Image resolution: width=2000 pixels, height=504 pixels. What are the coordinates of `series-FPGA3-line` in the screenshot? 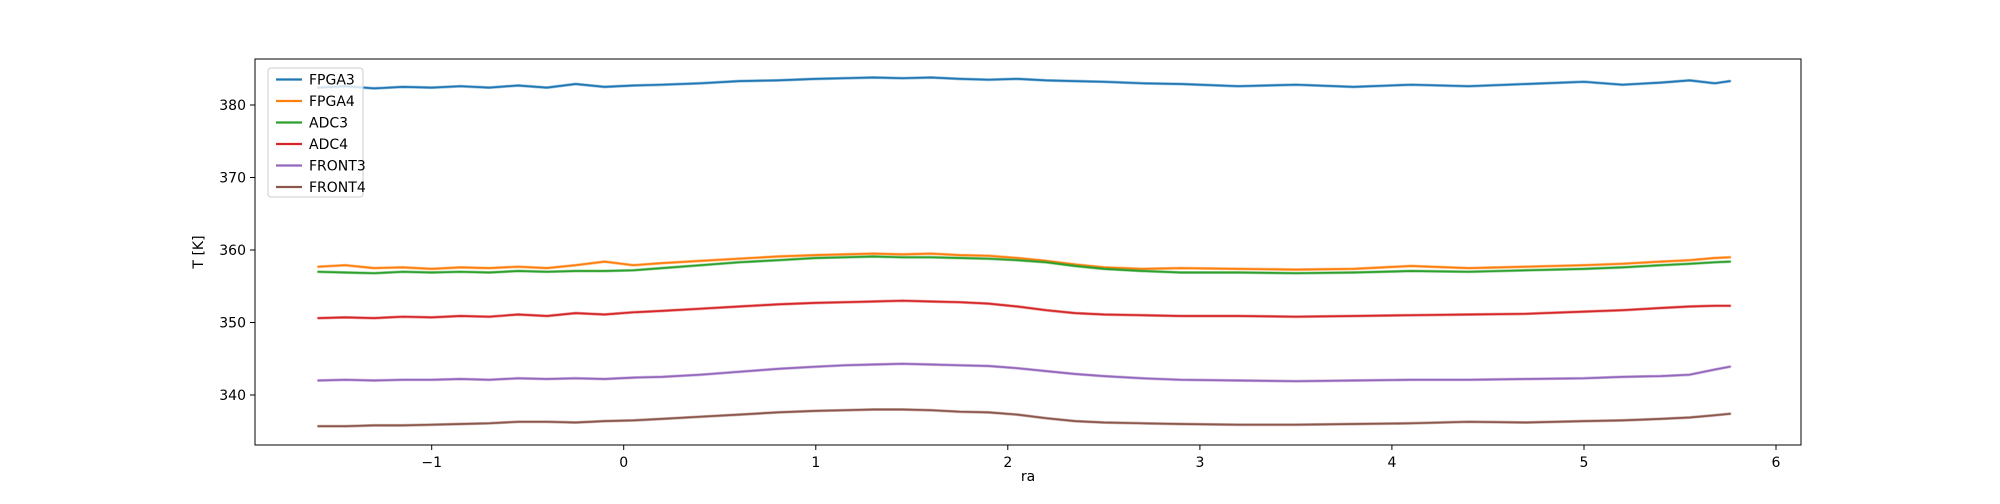 It's located at (1024, 83).